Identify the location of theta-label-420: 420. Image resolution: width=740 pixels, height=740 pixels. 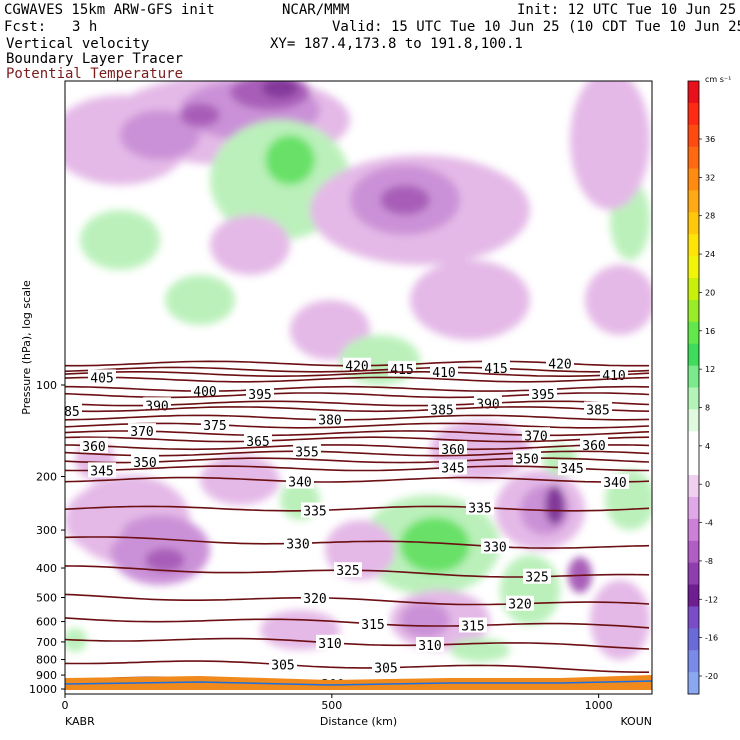
(356, 367).